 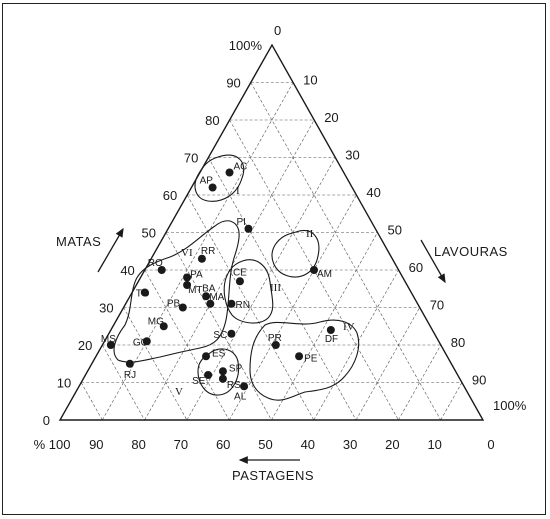 I want to click on point-label-es: ES, so click(x=219, y=353).